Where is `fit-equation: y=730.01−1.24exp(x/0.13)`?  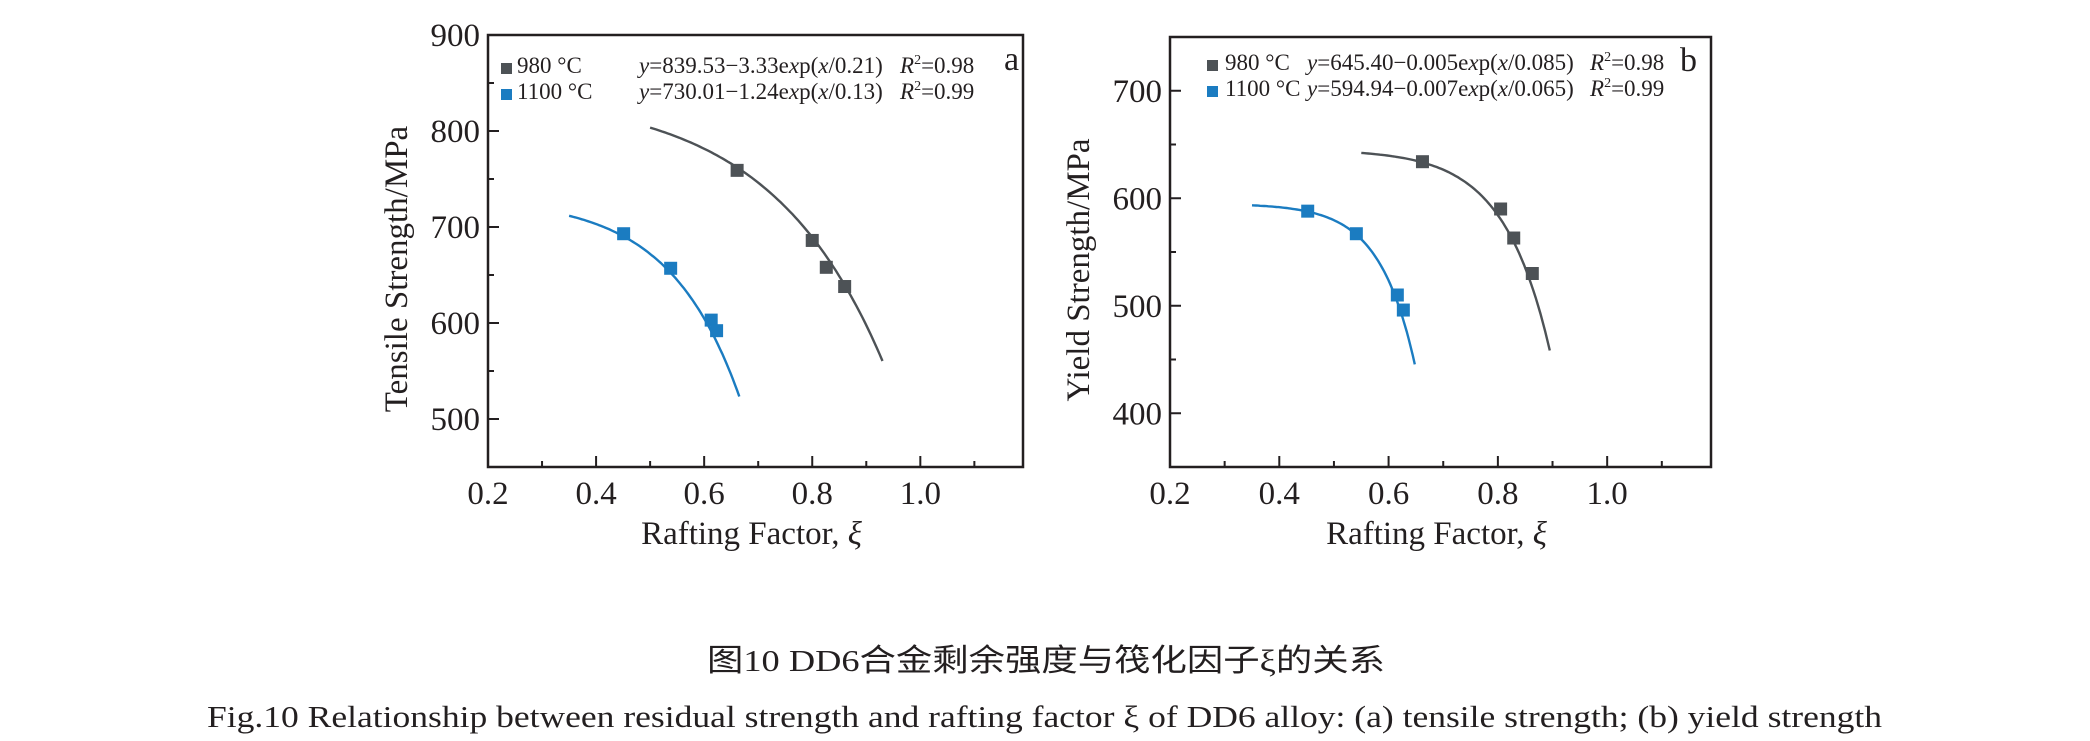
fit-equation: y=730.01−1.24exp(x/0.13) is located at coordinates (760, 91).